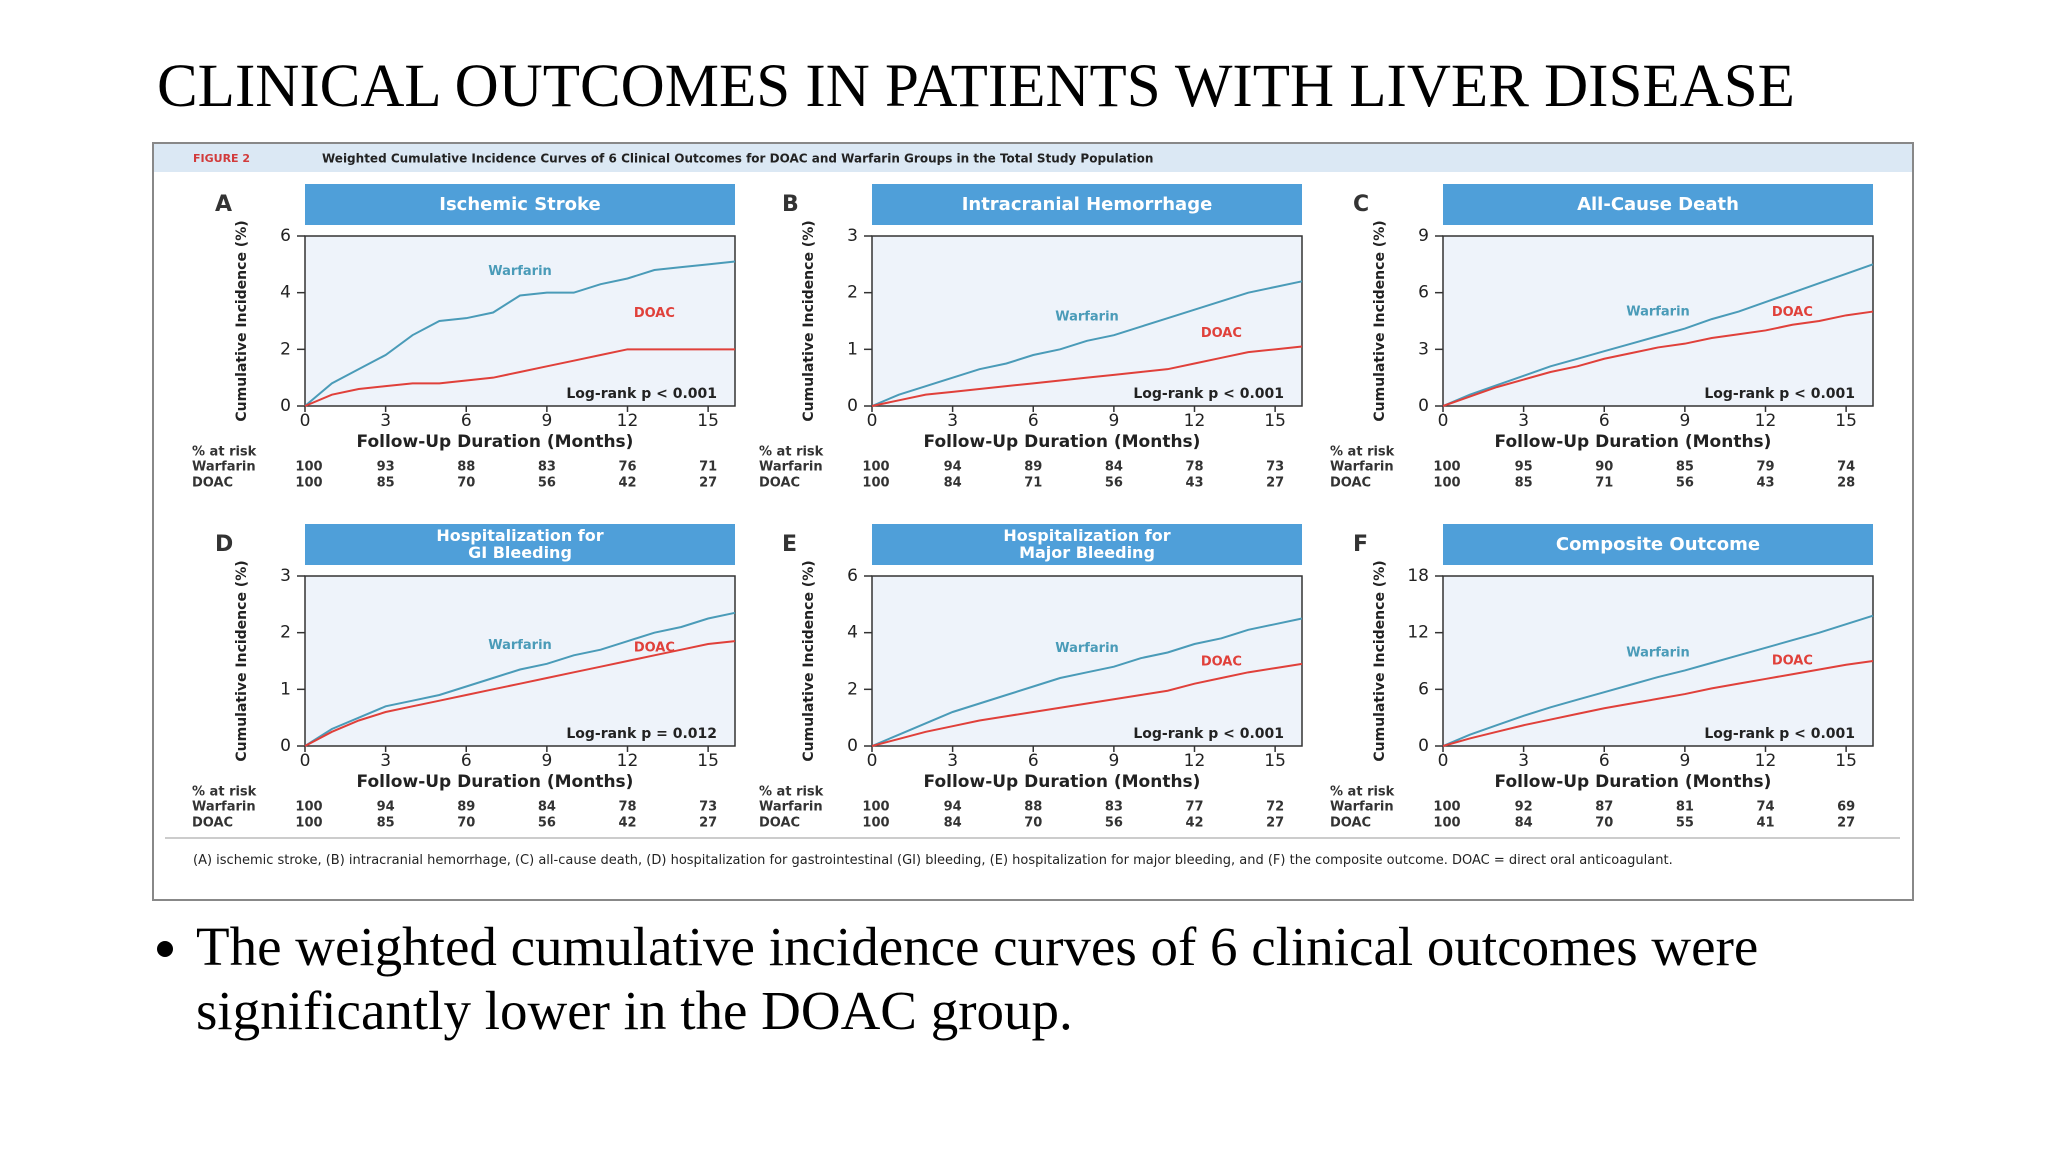 This screenshot has width=2048, height=1152. I want to click on panel-letter: C, so click(1361, 204).